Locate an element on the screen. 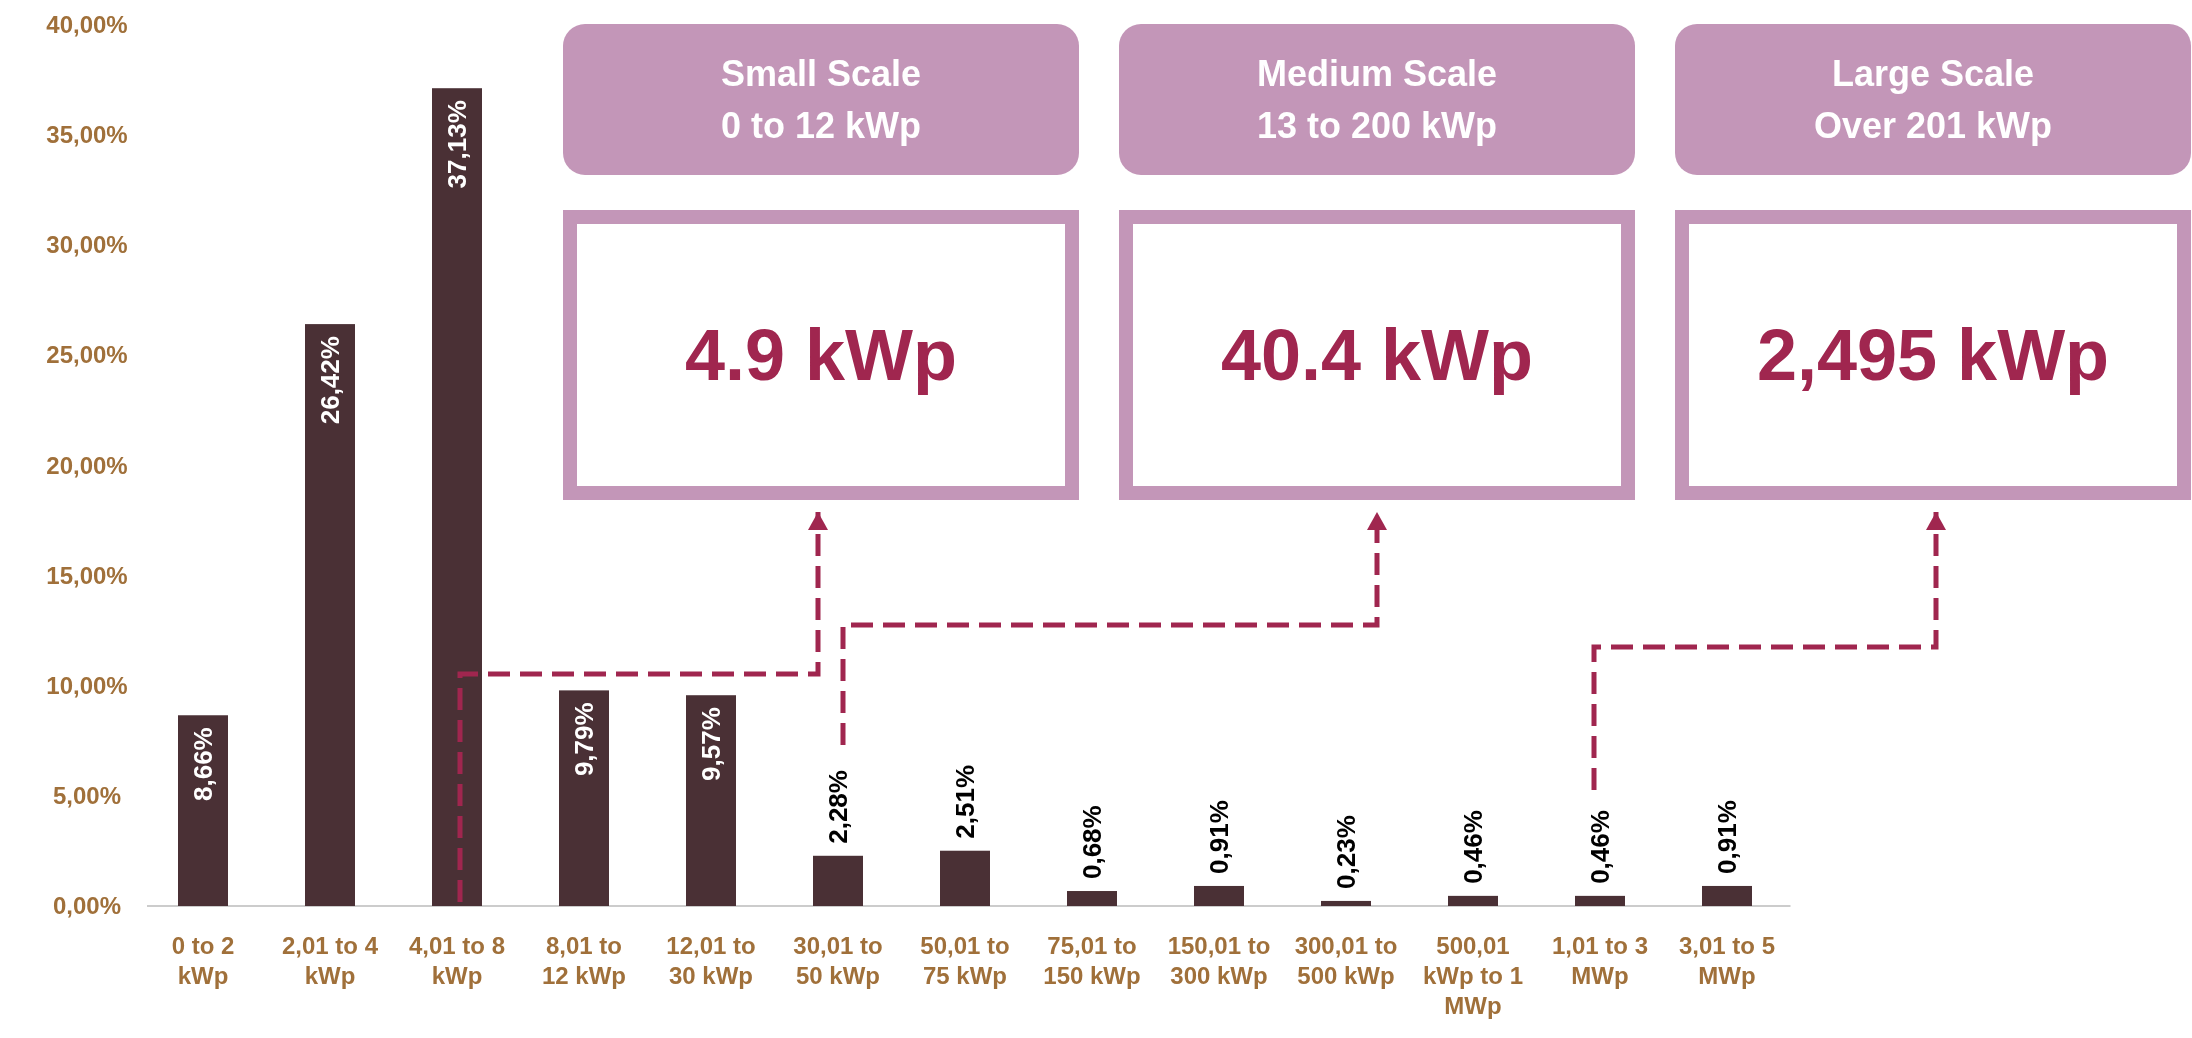  data-label: 0,23% is located at coordinates (1346, 852).